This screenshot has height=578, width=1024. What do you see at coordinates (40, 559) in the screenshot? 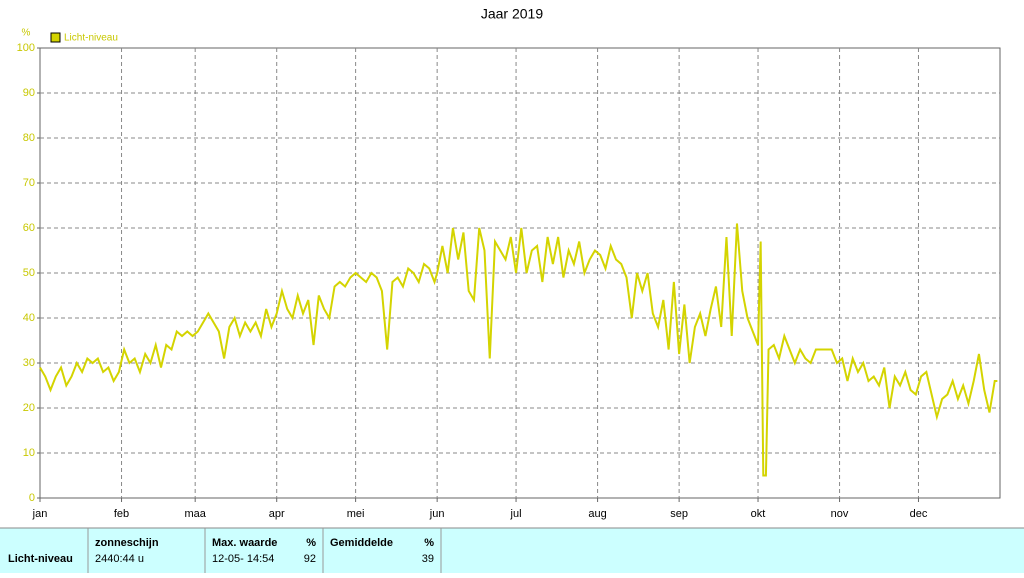
I see `row-label: Licht-niveau` at bounding box center [40, 559].